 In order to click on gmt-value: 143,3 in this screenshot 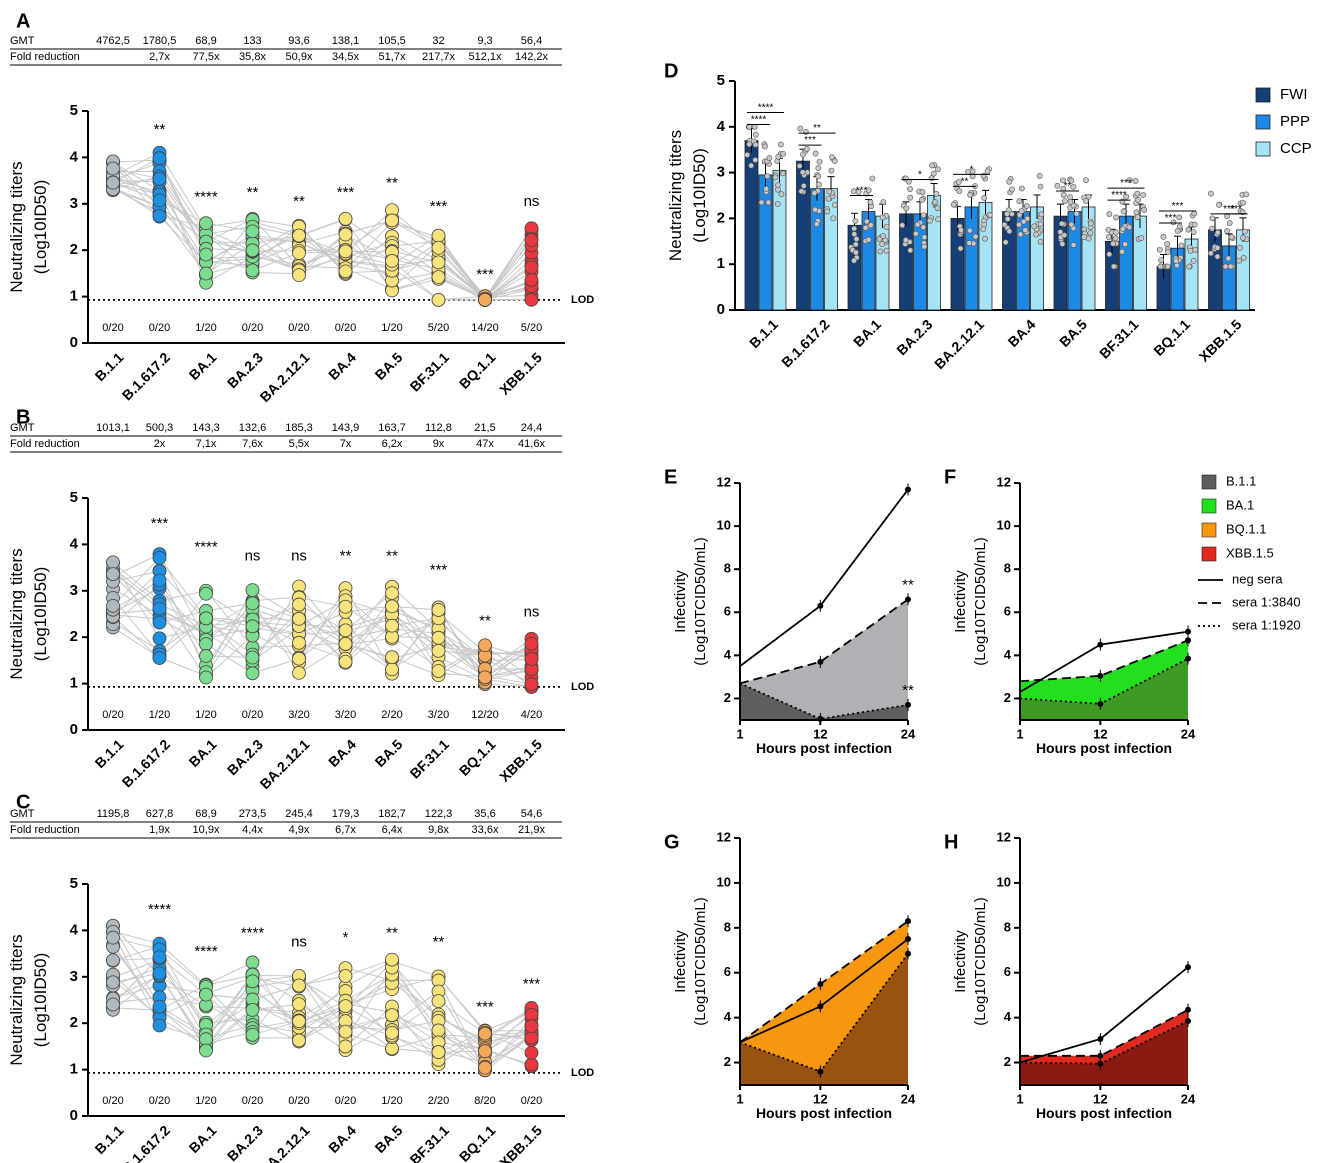, I will do `click(206, 428)`.